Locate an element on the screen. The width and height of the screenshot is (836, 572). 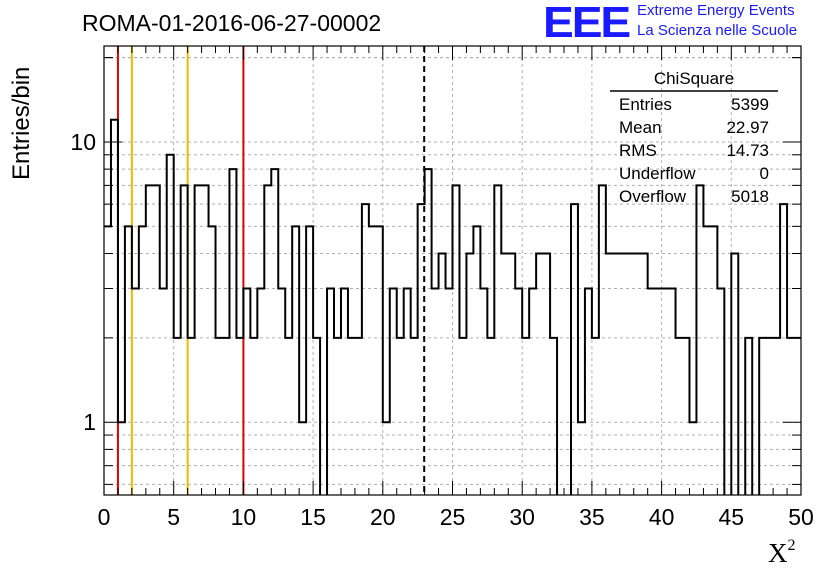
x-axis-label: X2 is located at coordinates (782, 553).